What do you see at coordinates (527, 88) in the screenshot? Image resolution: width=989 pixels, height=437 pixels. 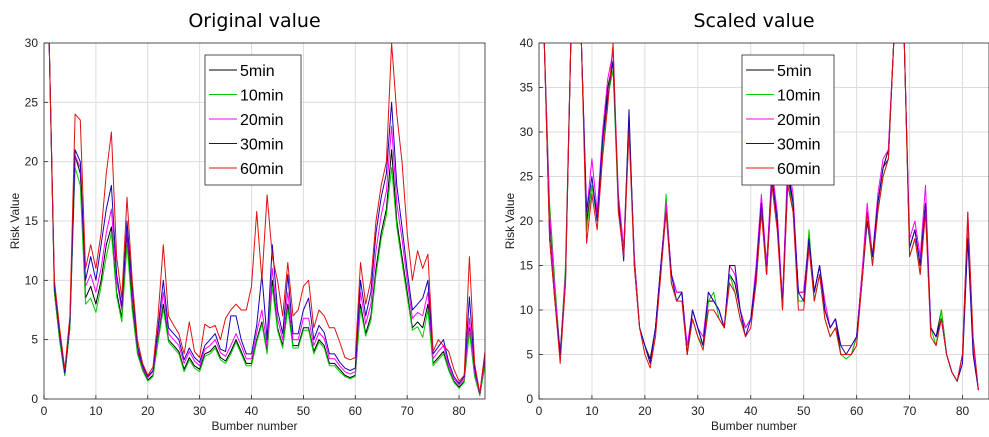 I see `y-tick-label: 35` at bounding box center [527, 88].